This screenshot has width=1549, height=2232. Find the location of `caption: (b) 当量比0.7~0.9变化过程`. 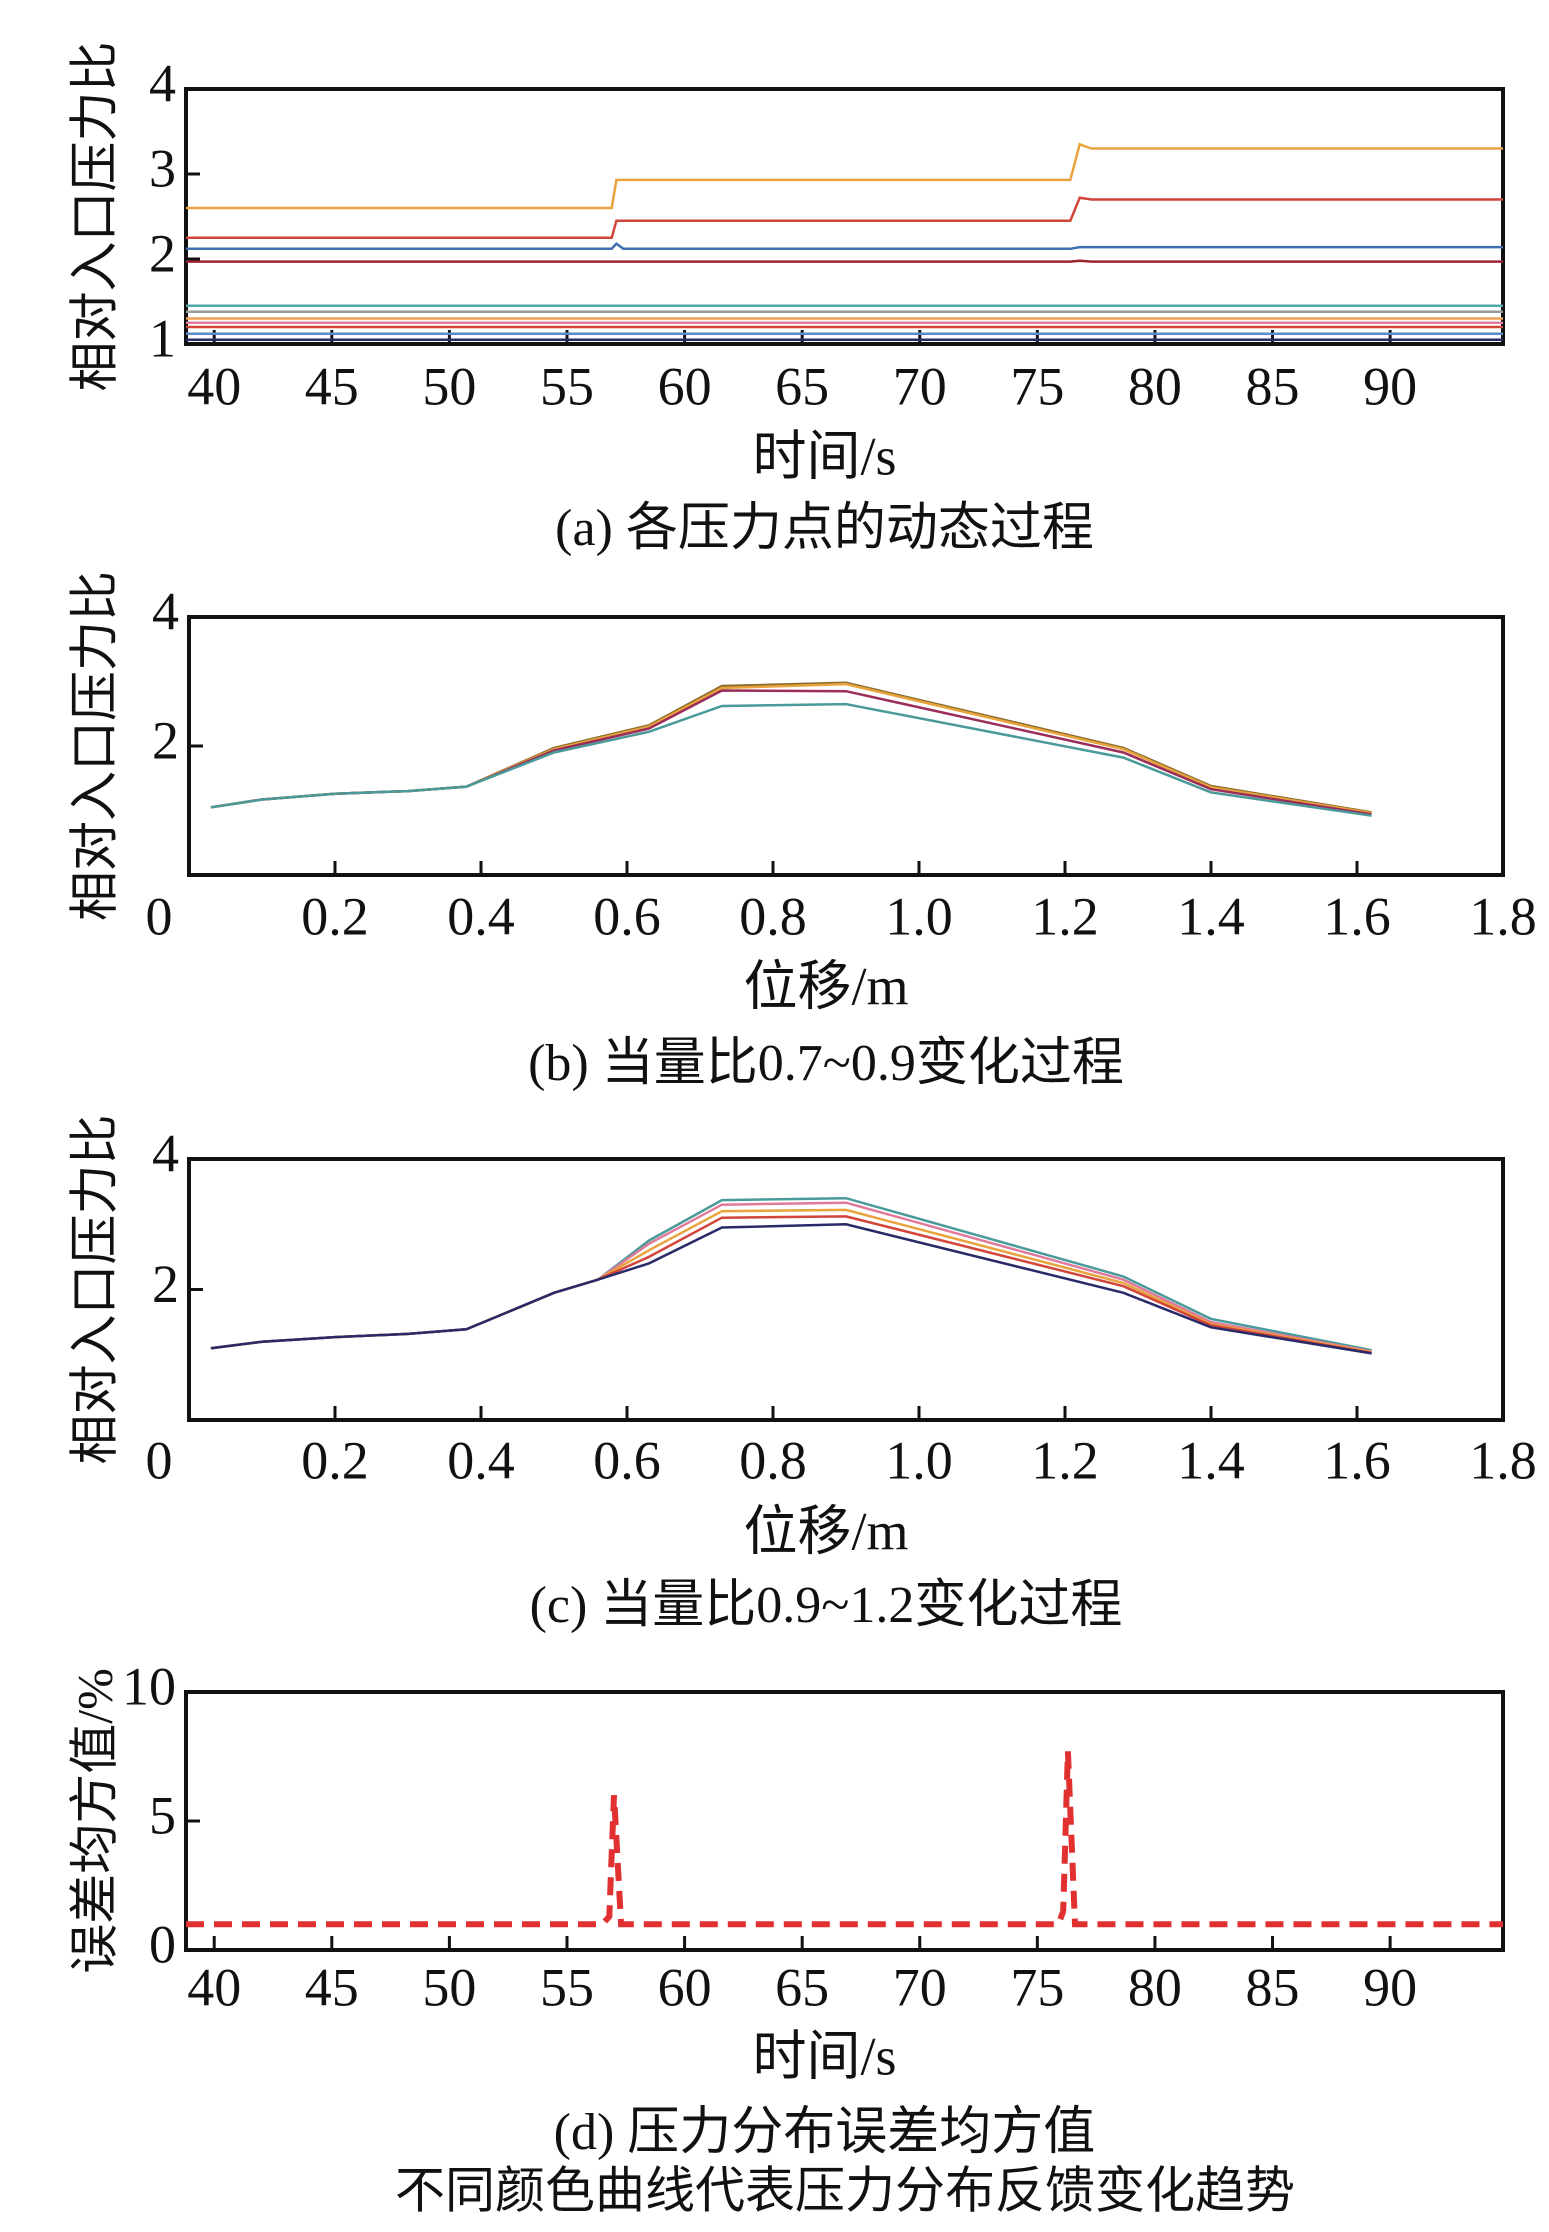

caption: (b) 当量比0.7~0.9变化过程 is located at coordinates (826, 1063).